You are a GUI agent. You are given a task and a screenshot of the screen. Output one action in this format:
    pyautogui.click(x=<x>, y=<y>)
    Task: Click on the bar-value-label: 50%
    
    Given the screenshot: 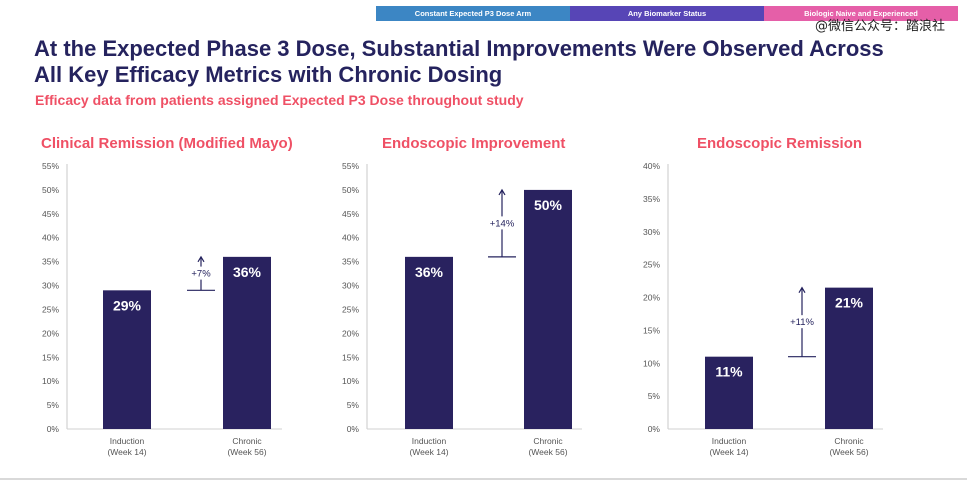 What is the action you would take?
    pyautogui.click(x=548, y=205)
    